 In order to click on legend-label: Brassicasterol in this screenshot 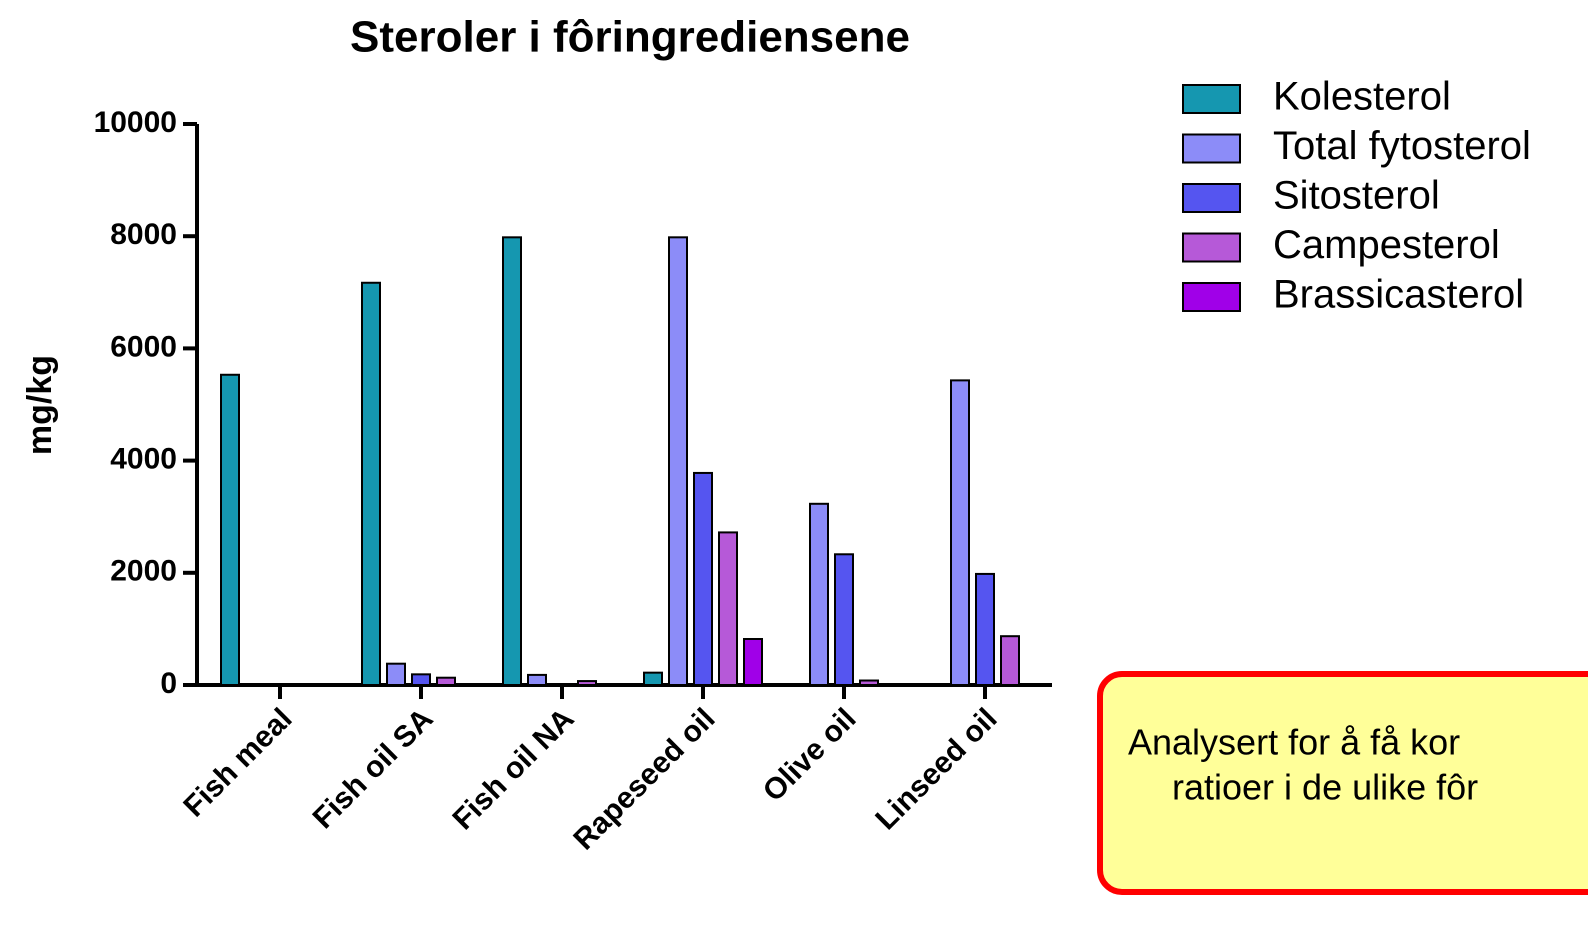, I will do `click(1398, 295)`.